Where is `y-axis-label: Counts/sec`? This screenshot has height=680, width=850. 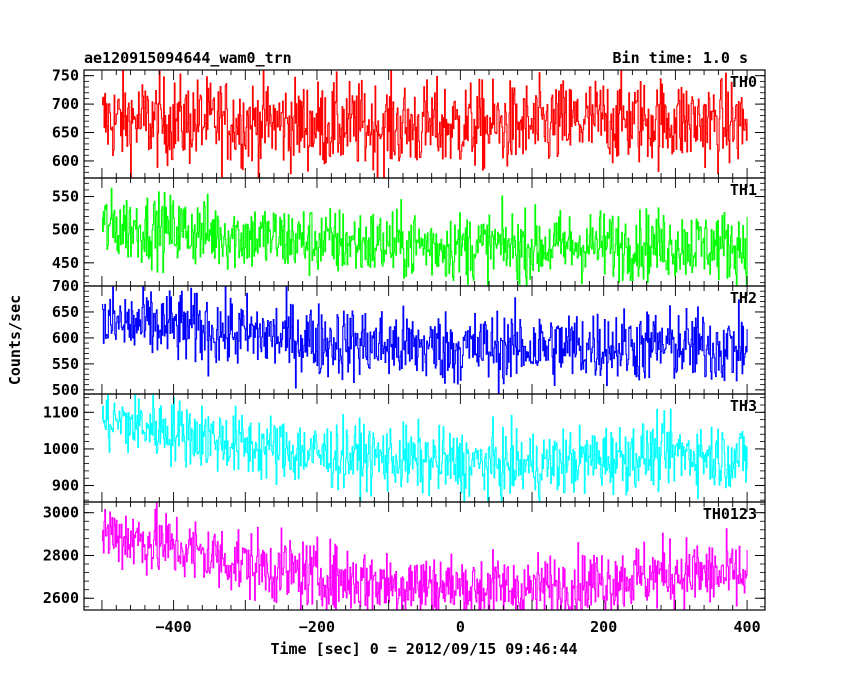
y-axis-label: Counts/sec is located at coordinates (15, 340).